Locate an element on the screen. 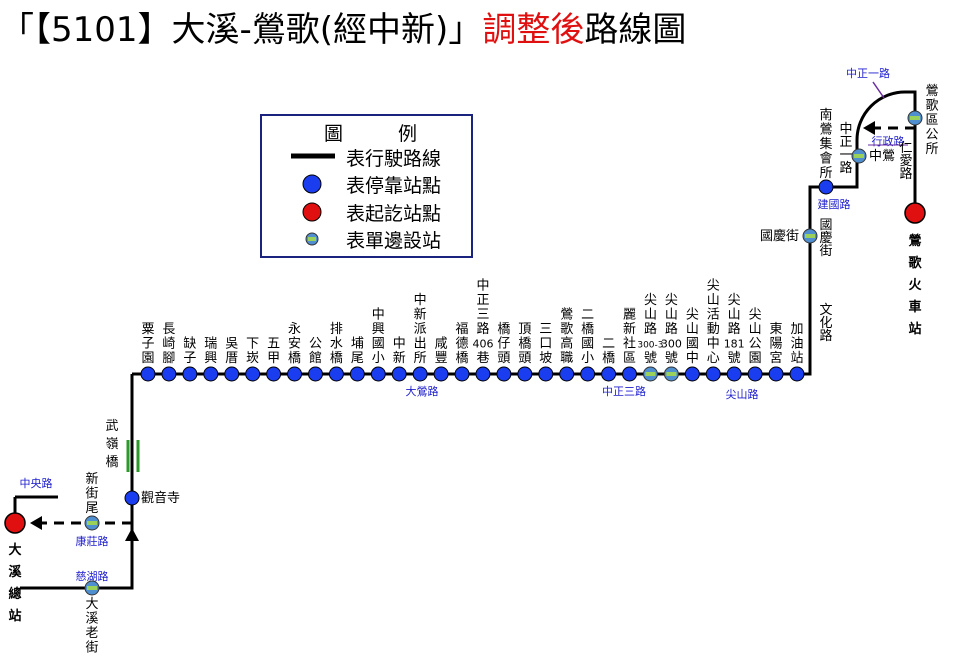 The image size is (960, 665). stop-label: 麗新社區 is located at coordinates (629, 337).